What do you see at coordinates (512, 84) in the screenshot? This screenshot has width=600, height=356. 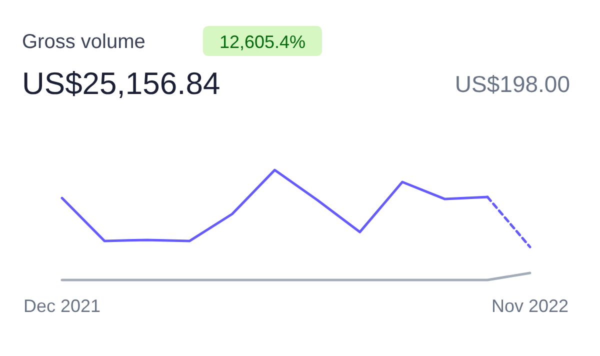 I see `text: US$198.00` at bounding box center [512, 84].